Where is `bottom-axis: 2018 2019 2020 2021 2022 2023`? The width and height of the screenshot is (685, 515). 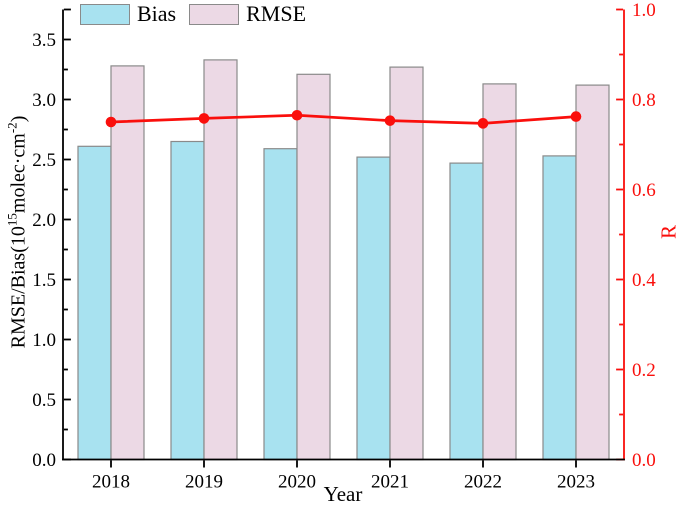
bottom-axis: 2018 2019 2020 2021 2022 2023 is located at coordinates (343, 475).